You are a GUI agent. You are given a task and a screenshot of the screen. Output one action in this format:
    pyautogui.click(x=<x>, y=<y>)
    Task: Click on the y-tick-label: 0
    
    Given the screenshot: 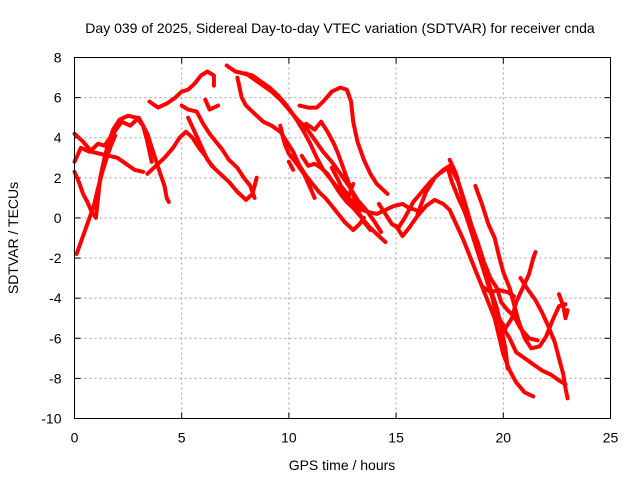 What is the action you would take?
    pyautogui.click(x=58, y=218)
    